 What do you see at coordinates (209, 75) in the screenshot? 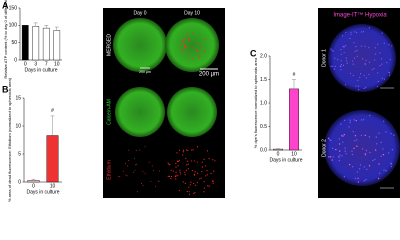
I see `scale-label: 200 µm` at bounding box center [209, 75].